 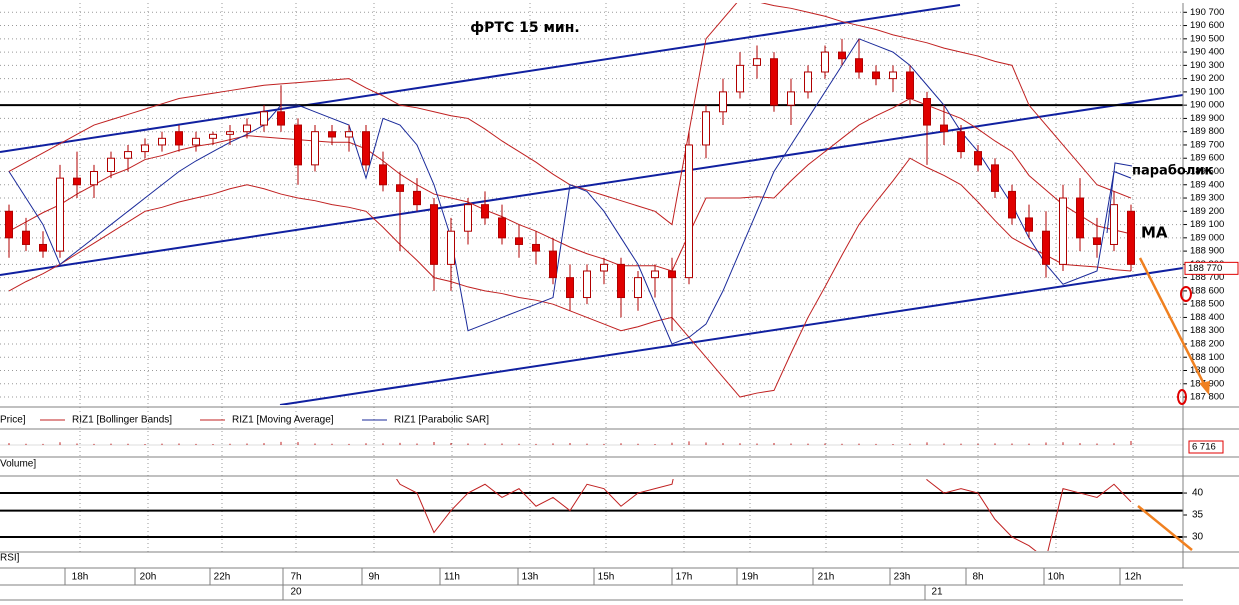 What do you see at coordinates (452, 577) in the screenshot?
I see `x-tick-label: 11h` at bounding box center [452, 577].